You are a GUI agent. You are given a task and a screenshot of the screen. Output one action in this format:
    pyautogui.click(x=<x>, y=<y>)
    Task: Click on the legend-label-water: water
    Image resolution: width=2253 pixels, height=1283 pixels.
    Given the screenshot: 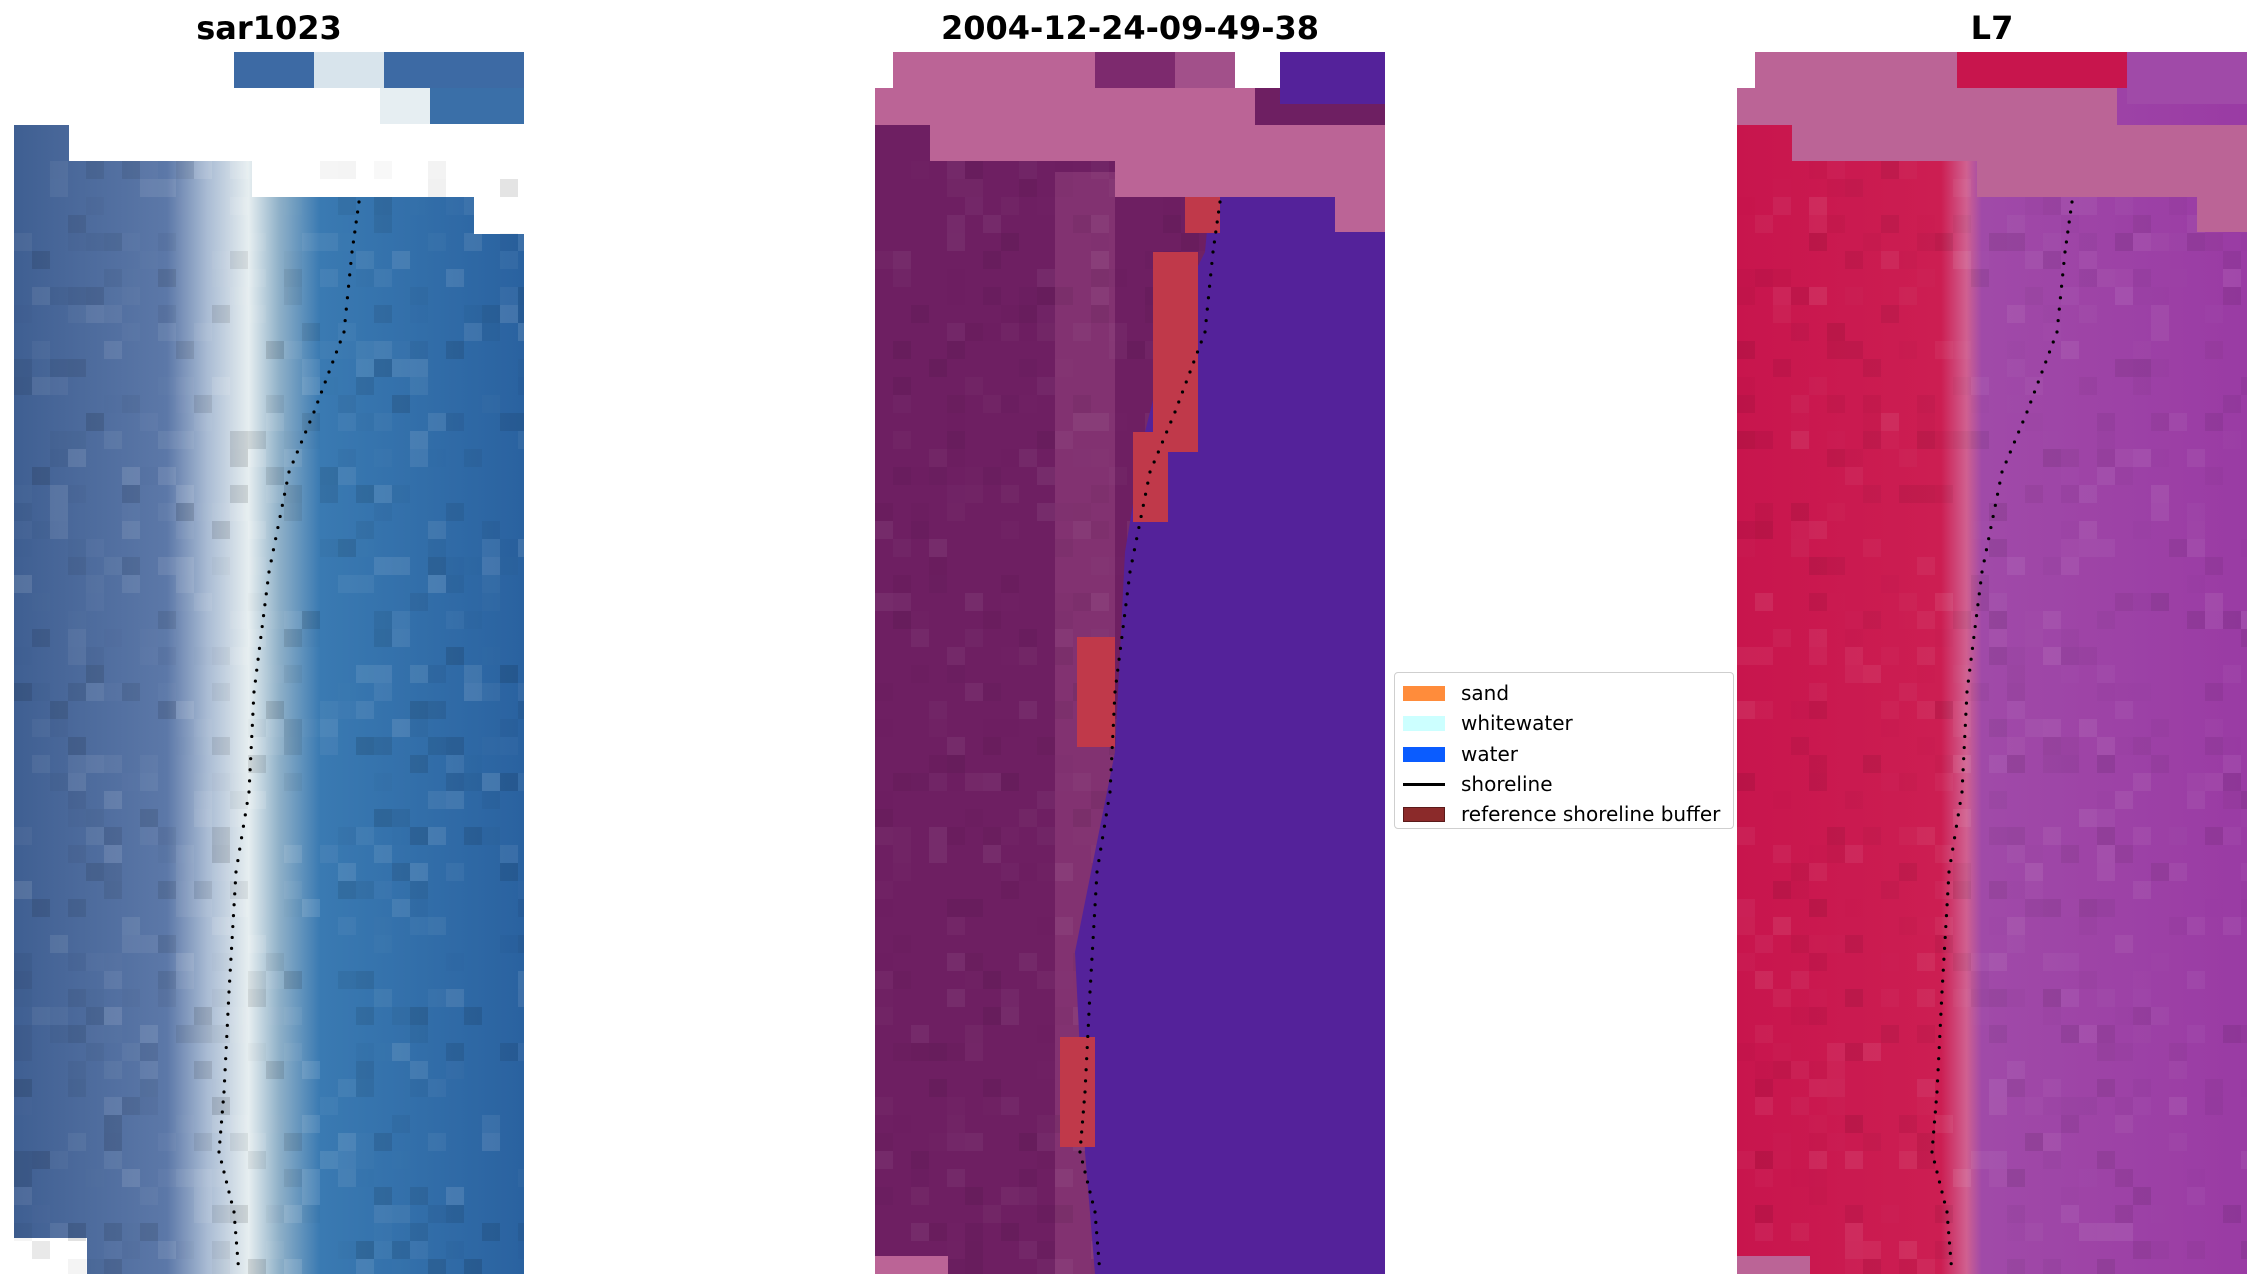 What is the action you would take?
    pyautogui.click(x=1489, y=754)
    